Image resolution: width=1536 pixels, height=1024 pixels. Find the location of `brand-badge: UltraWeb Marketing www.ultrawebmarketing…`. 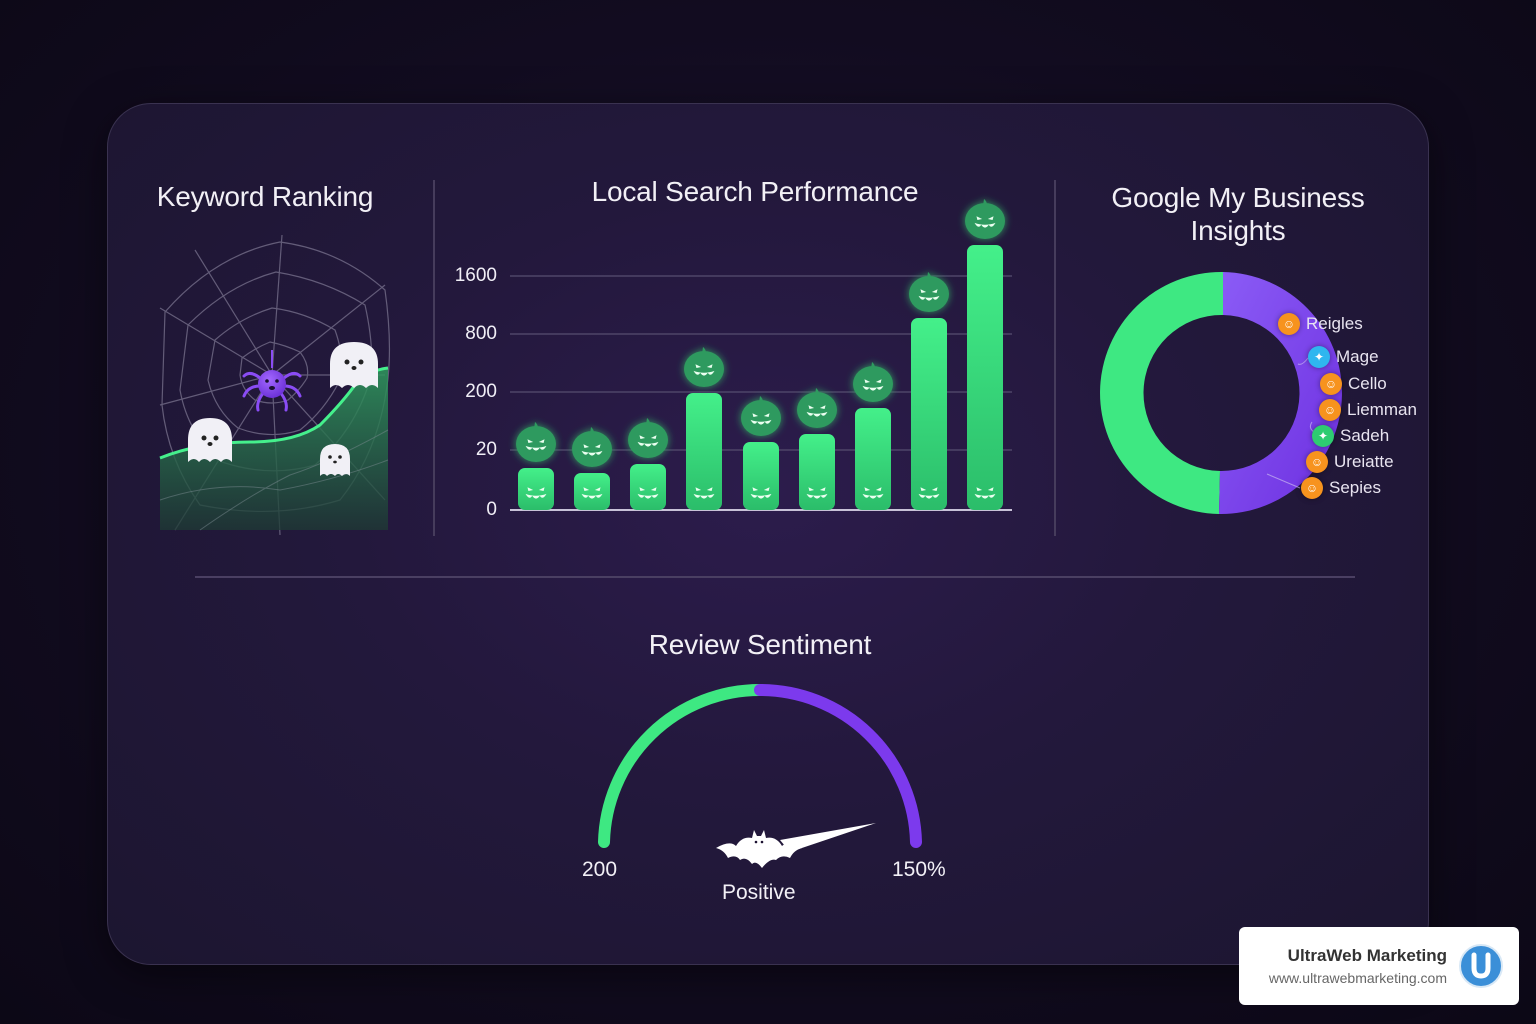

brand-badge: UltraWeb Marketing www.ultrawebmarketing… is located at coordinates (1379, 966).